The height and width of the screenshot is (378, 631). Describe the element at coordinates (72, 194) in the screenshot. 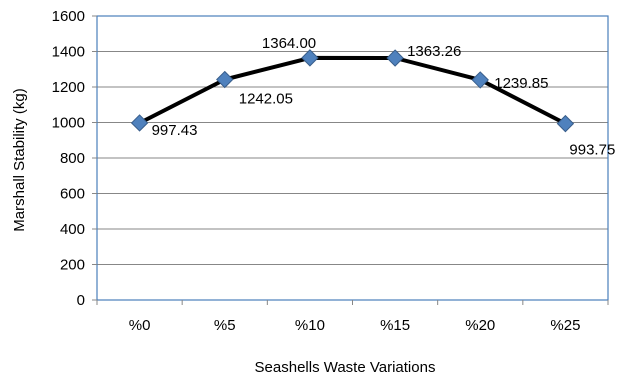

I see `y-tick-label: 600` at that location.